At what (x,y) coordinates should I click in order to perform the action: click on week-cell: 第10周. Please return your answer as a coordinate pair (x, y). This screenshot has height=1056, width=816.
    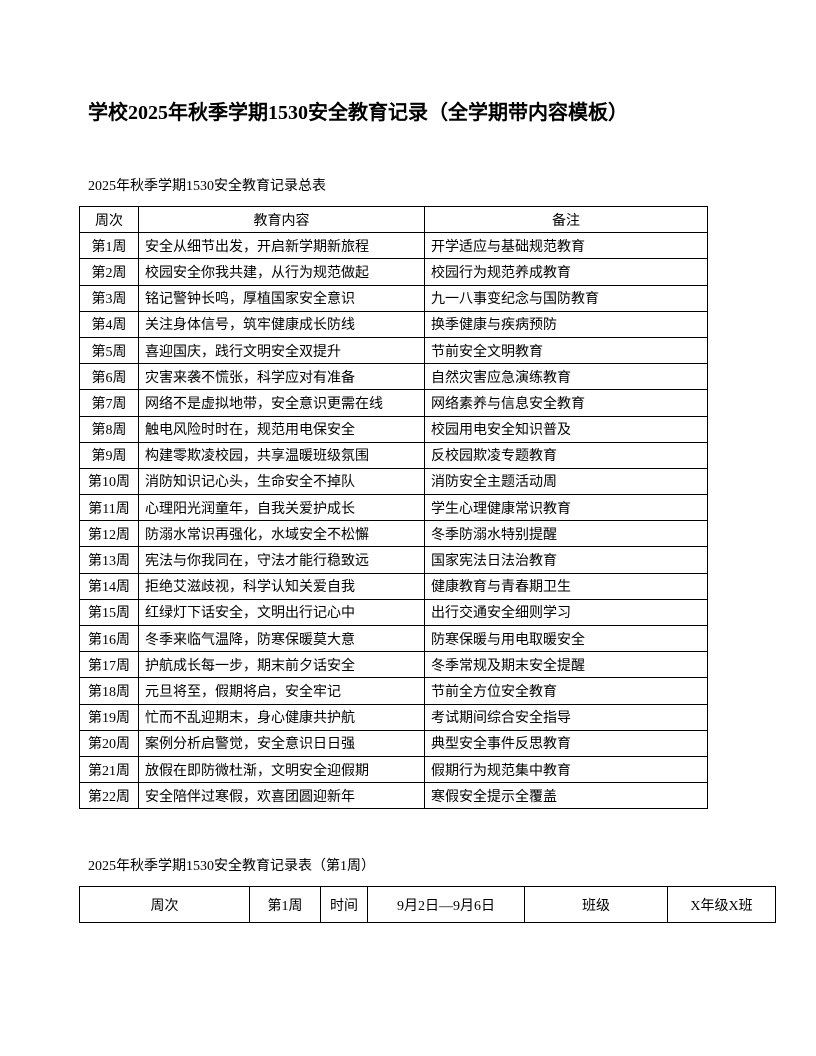
    Looking at the image, I should click on (109, 481).